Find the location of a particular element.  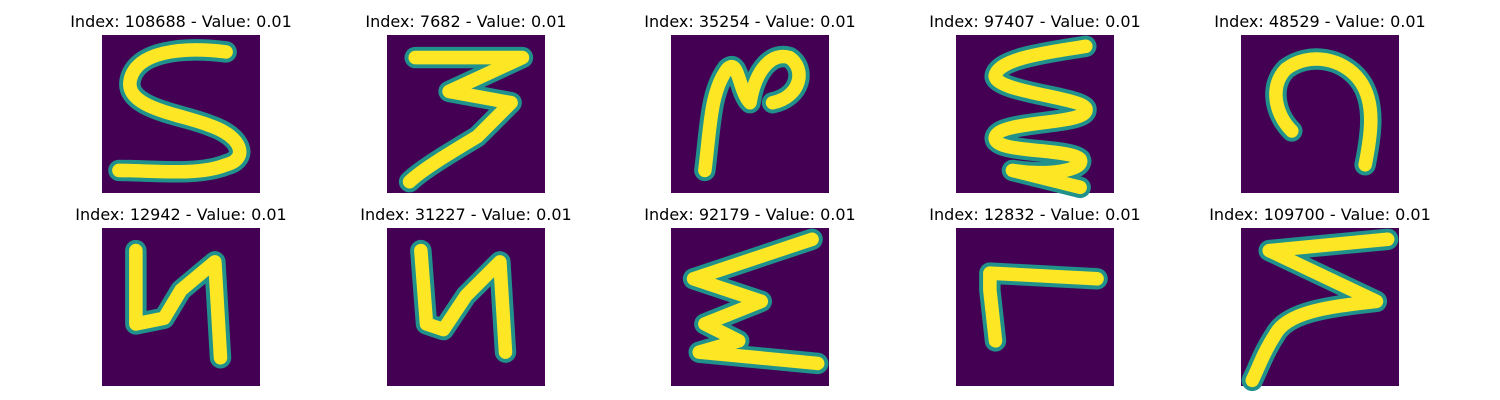

tile-title: Index: 108688 - Value: 0.01 is located at coordinates (181, 21).